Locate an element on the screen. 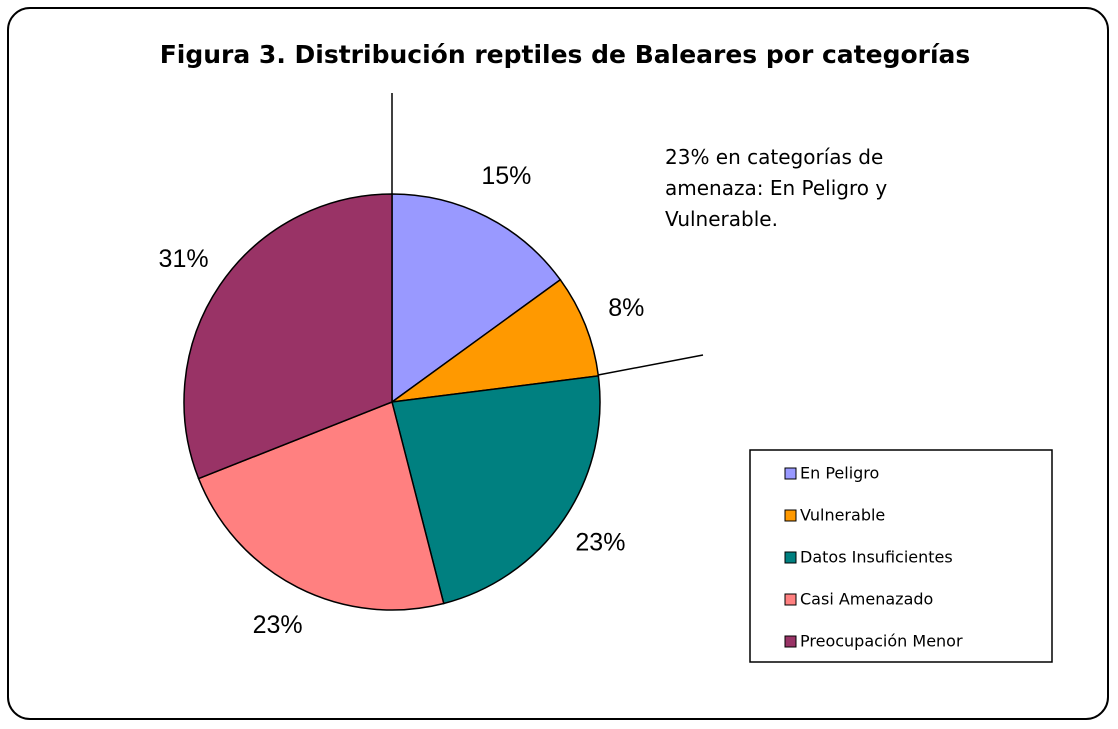  legend-label: En Peligro is located at coordinates (839, 473).